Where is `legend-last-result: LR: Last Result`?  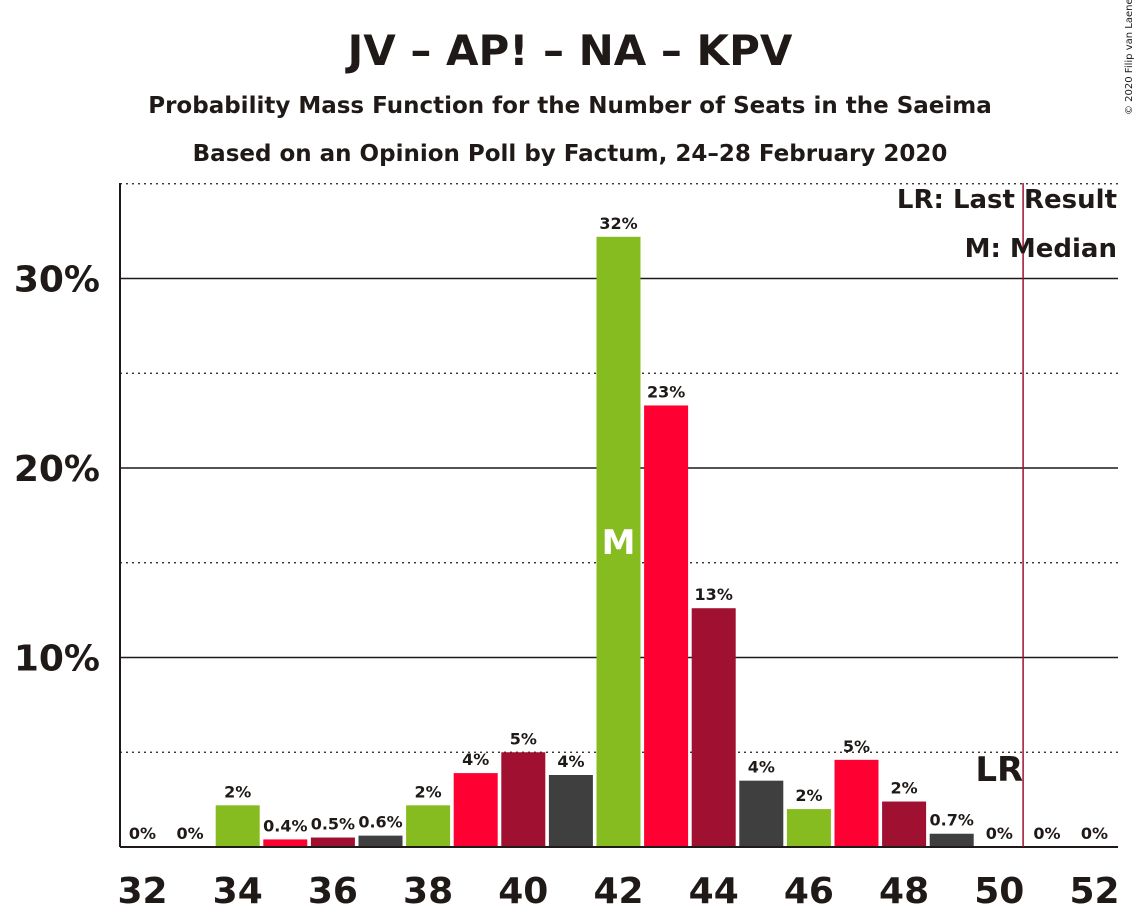 legend-last-result: LR: Last Result is located at coordinates (1007, 200).